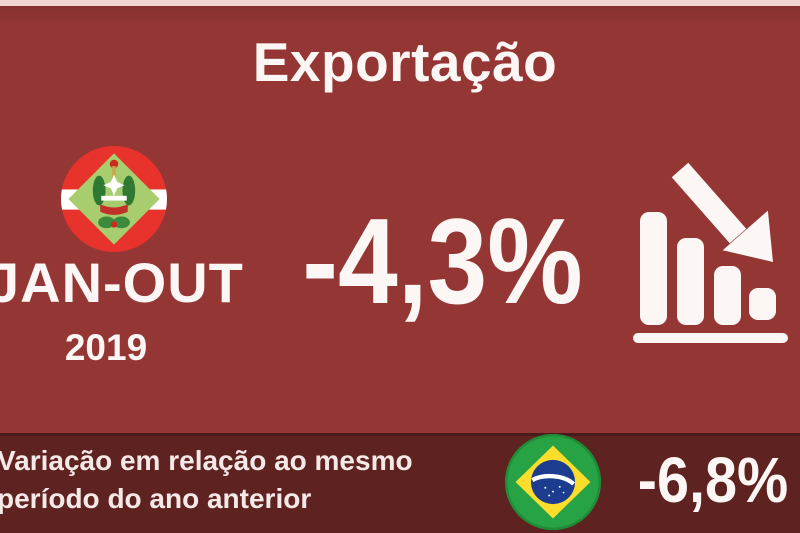  What do you see at coordinates (400, 15) in the screenshot?
I see `top-shadow` at bounding box center [400, 15].